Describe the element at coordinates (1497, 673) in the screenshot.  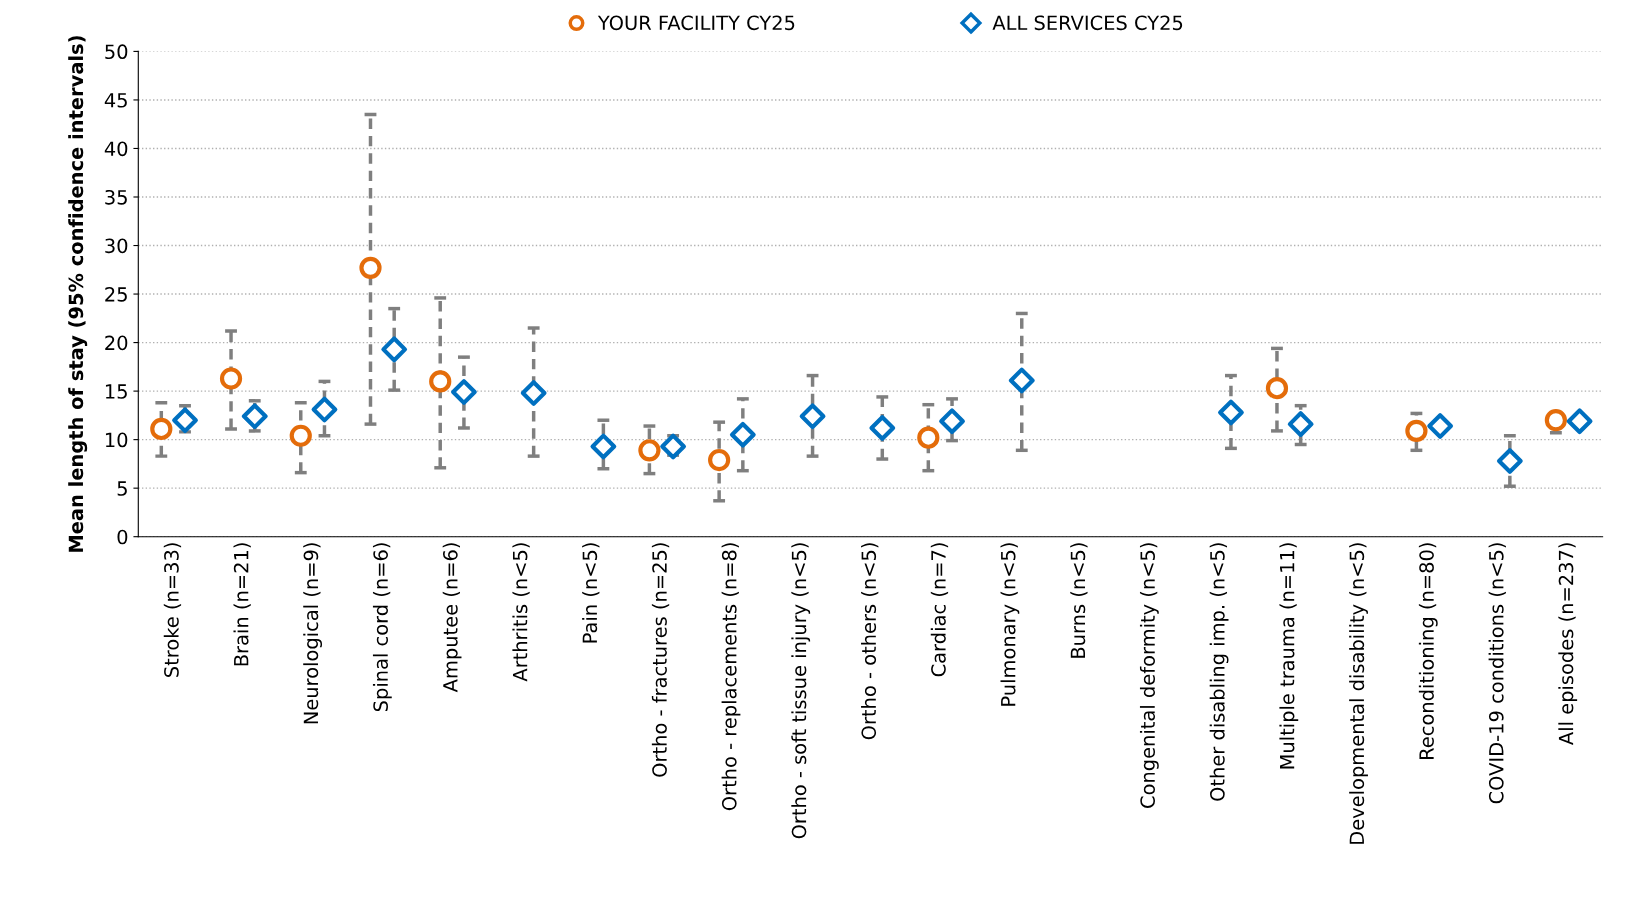
I see `x-tick-label: COVID-19 conditions (n<5)` at that location.